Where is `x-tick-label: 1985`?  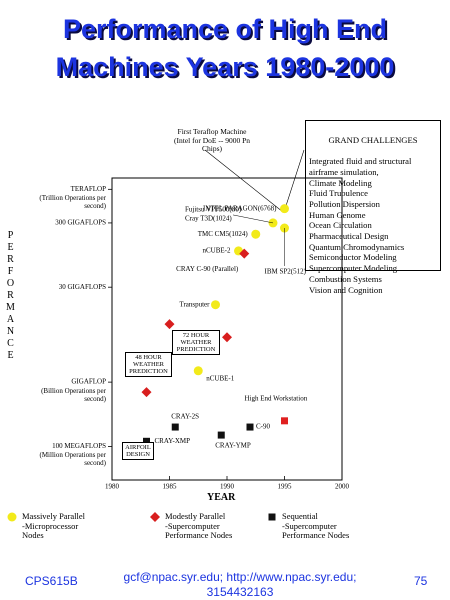
x-tick-label: 1985 is located at coordinates (170, 487).